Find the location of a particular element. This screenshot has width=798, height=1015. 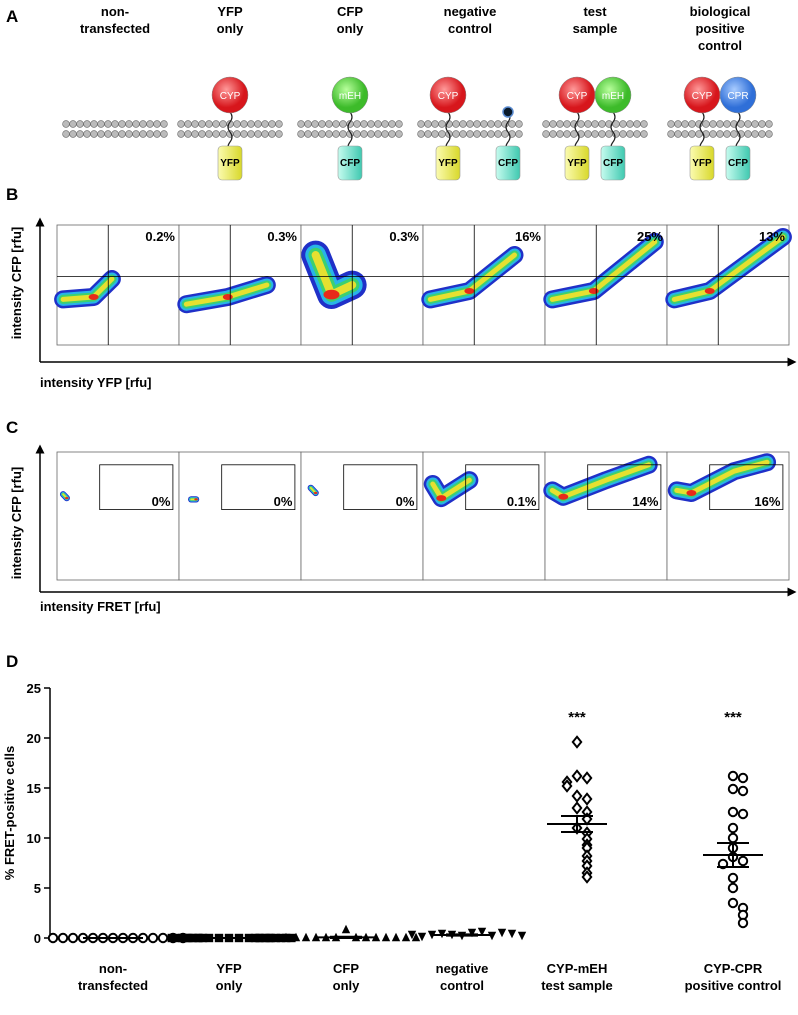

x-tick-label: negative is located at coordinates (462, 968).